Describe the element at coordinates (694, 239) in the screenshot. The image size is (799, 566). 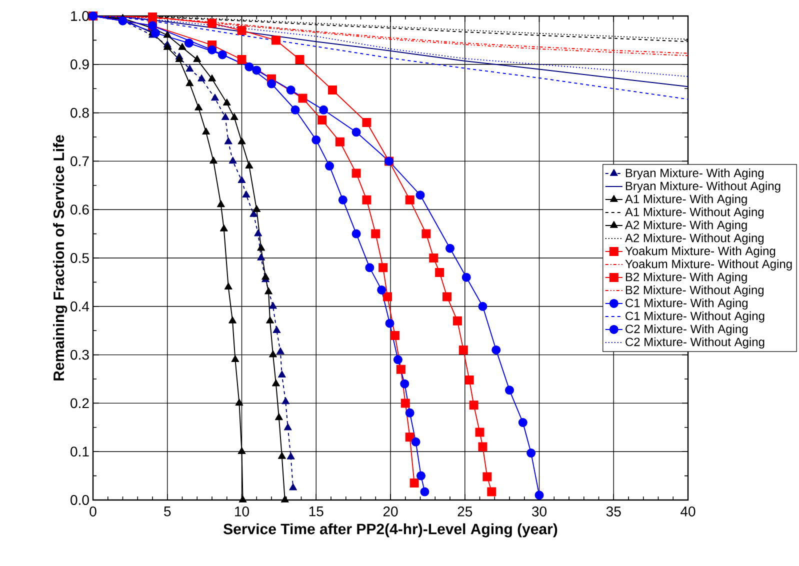
I see `legend-label: A2 Mixture- Without Aging` at that location.